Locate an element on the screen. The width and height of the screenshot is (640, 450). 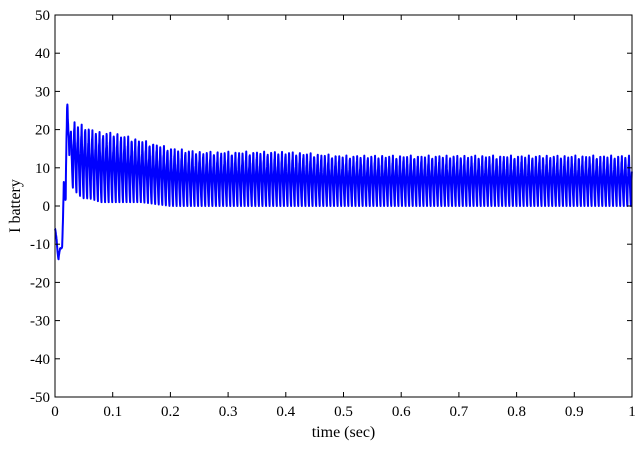
x-tick-label: 0 is located at coordinates (55, 412).